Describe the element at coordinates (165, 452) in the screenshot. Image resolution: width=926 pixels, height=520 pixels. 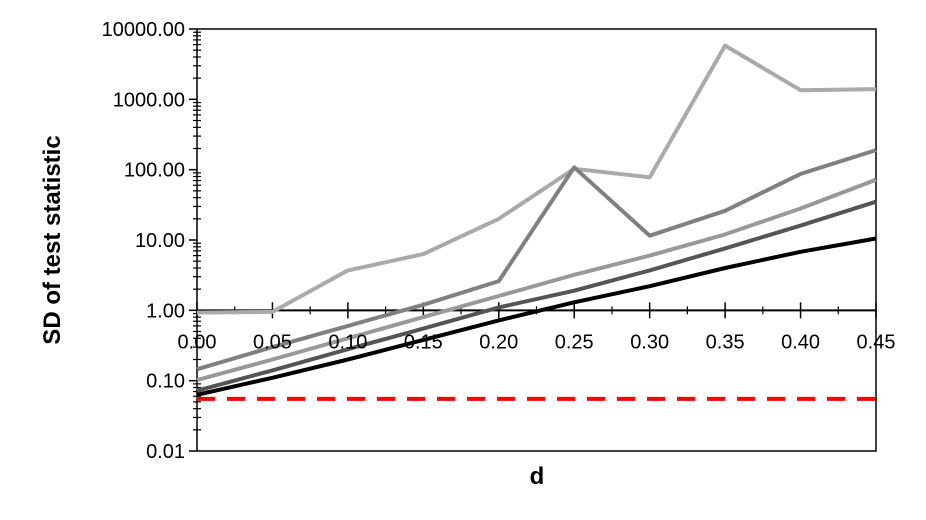
I see `y-tick-label: 0.01` at that location.